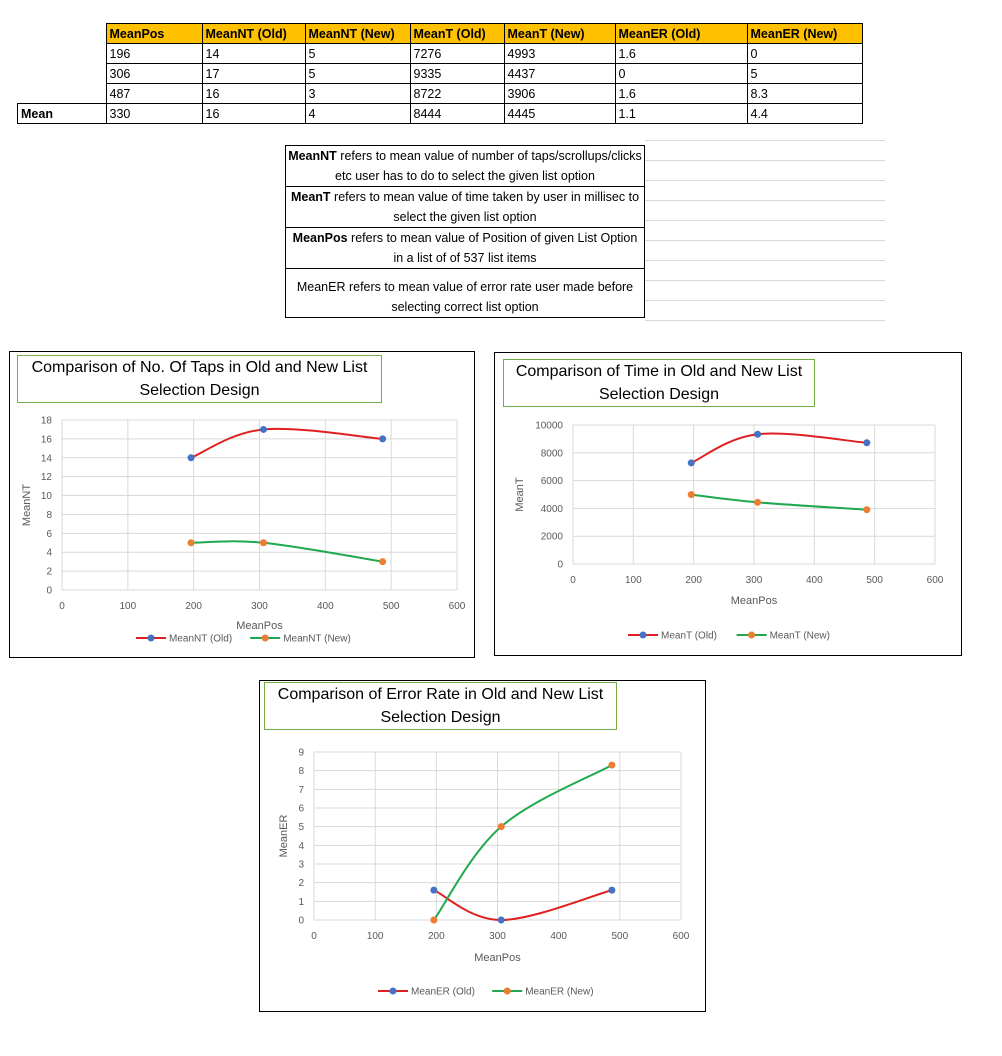 This screenshot has width=1002, height=1056. What do you see at coordinates (559, 33) in the screenshot?
I see `col-header: MeanT (New)` at bounding box center [559, 33].